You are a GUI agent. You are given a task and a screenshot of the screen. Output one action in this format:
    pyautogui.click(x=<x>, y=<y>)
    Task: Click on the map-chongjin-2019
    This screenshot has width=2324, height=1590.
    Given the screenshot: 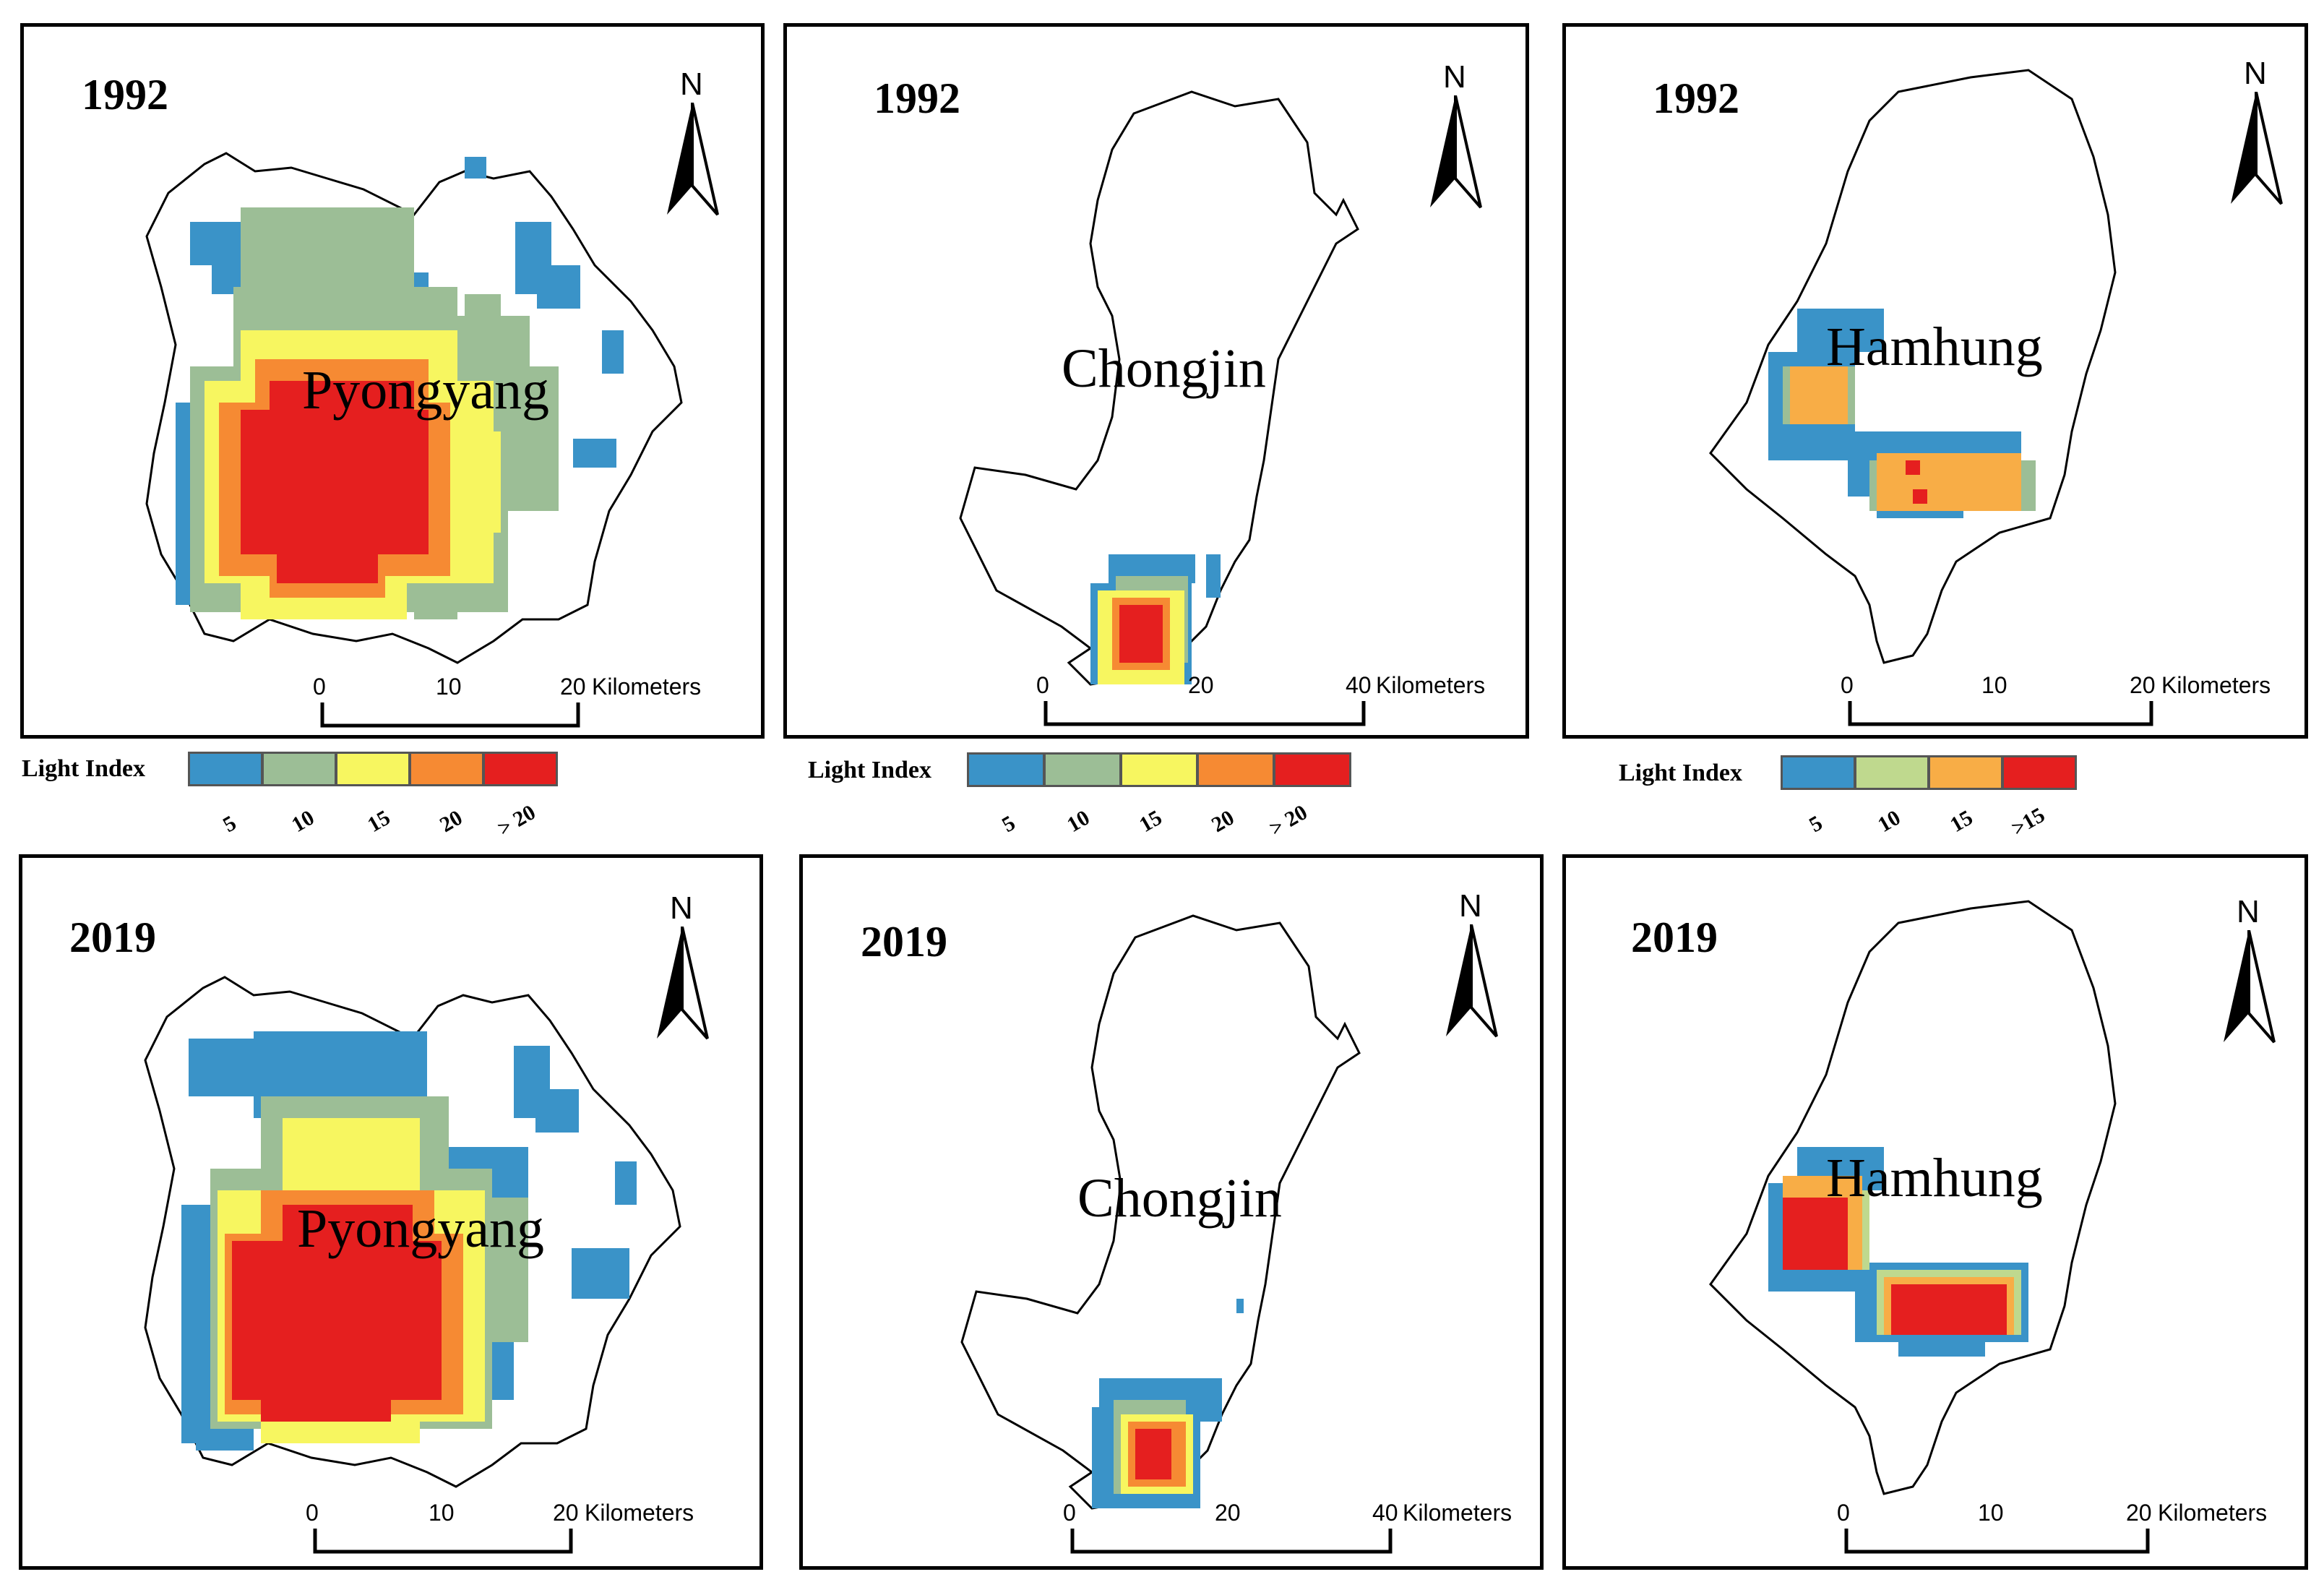 What is the action you would take?
    pyautogui.click(x=1160, y=1212)
    